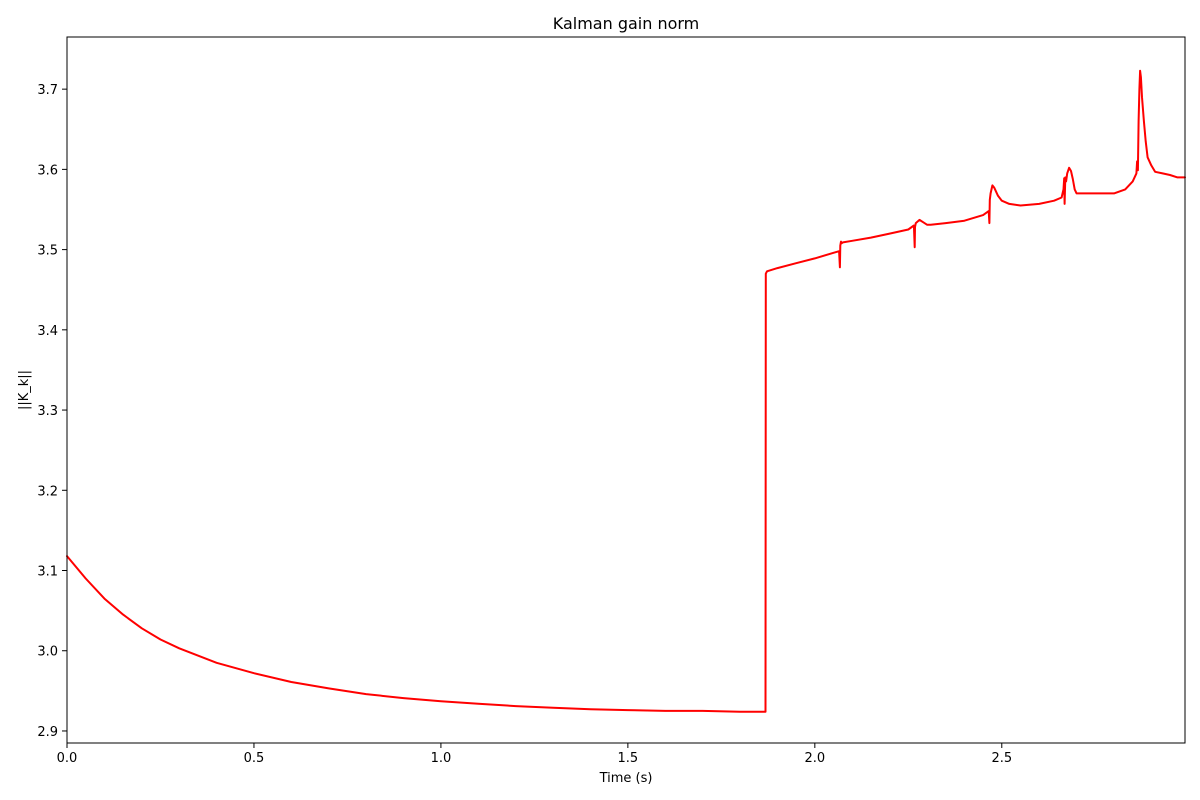 The width and height of the screenshot is (1200, 800). Describe the element at coordinates (47, 572) in the screenshot. I see `y-tick-label: 3.1` at that location.